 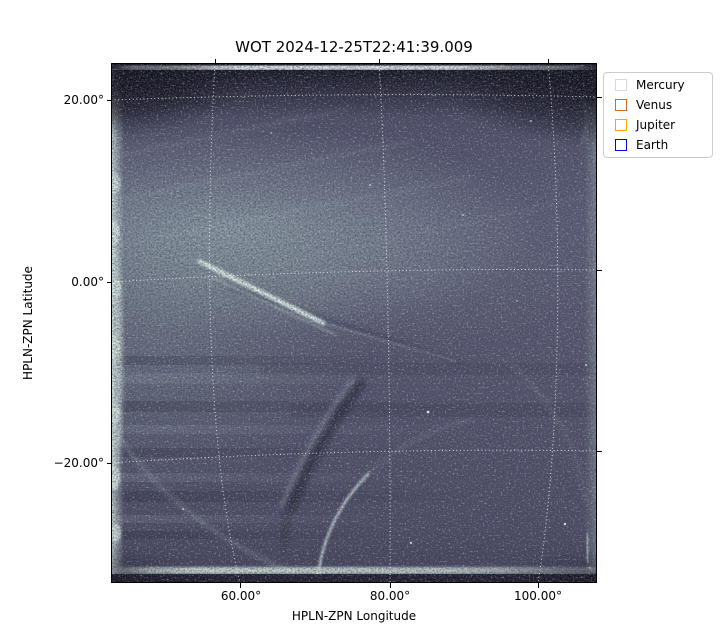 I want to click on mercury-marker-icon, so click(x=621, y=85).